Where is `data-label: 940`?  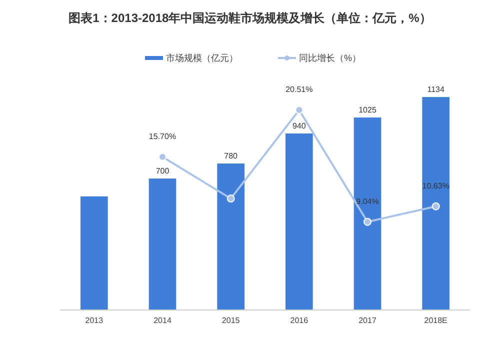 data-label: 940 is located at coordinates (299, 125).